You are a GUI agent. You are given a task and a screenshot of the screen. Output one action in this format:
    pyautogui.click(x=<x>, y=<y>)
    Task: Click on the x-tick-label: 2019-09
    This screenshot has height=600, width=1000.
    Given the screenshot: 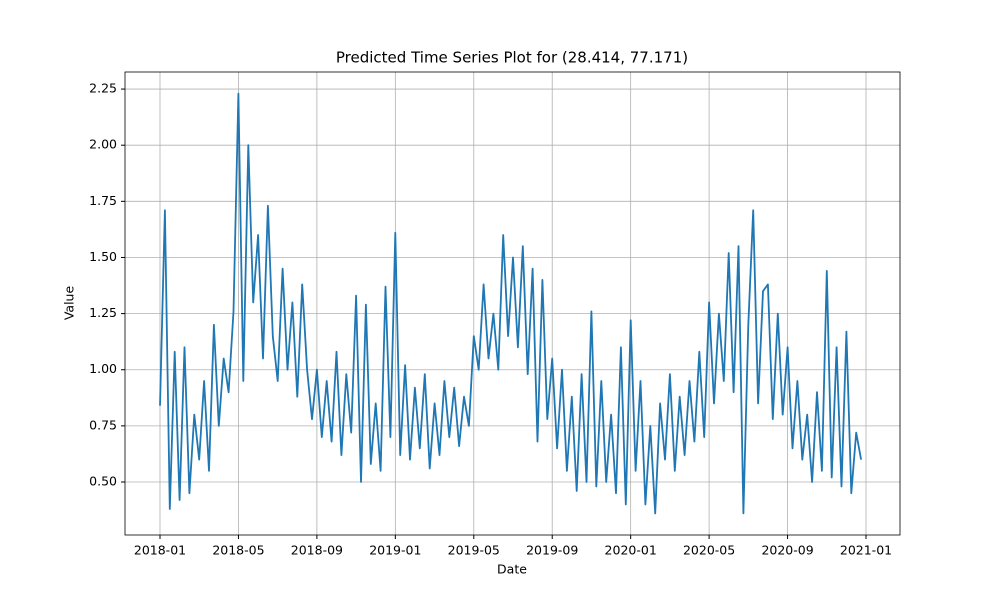 What is the action you would take?
    pyautogui.click(x=552, y=550)
    